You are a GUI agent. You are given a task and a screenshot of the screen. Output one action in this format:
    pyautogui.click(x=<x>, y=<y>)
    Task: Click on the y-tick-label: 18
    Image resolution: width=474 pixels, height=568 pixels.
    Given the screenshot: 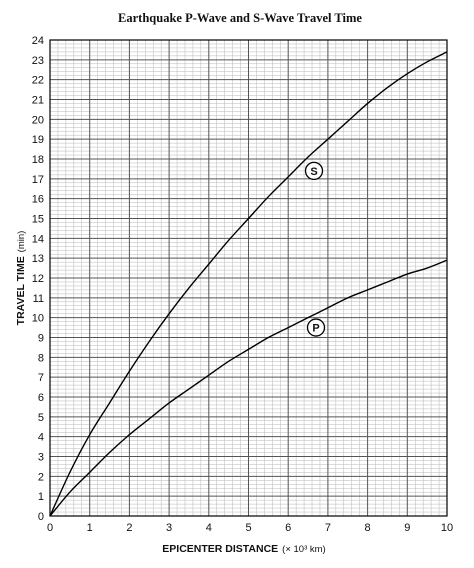 What is the action you would take?
    pyautogui.click(x=38, y=160)
    